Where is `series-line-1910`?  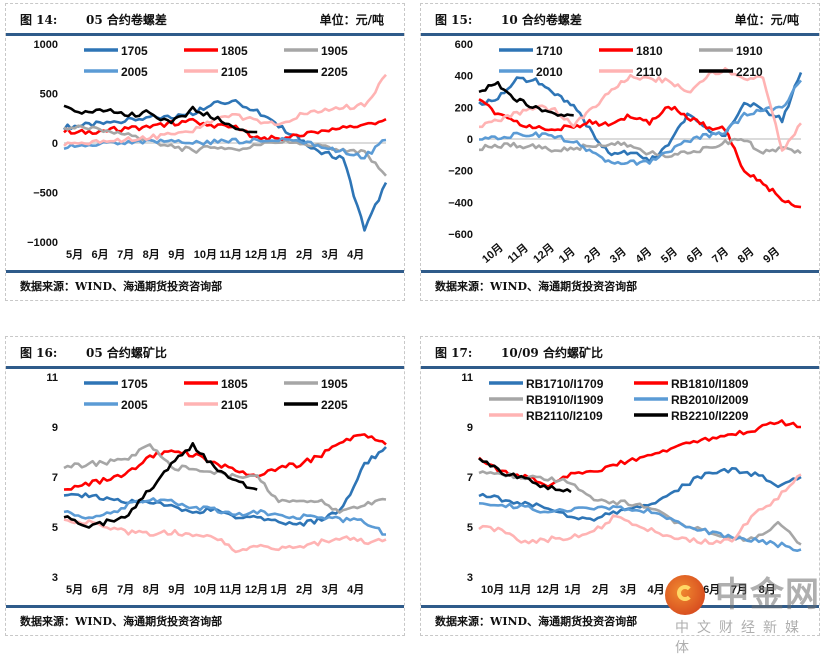 series-line-1910 is located at coordinates (640, 148).